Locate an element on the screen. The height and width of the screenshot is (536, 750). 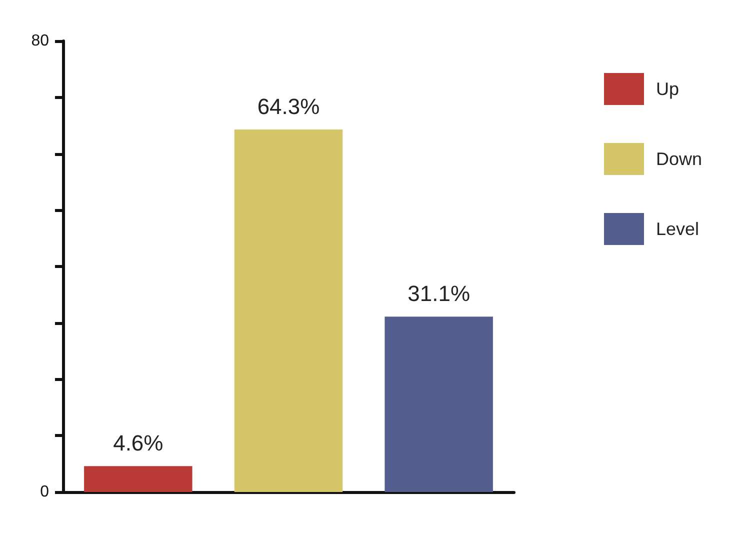
data-label: 64.3% is located at coordinates (288, 107).